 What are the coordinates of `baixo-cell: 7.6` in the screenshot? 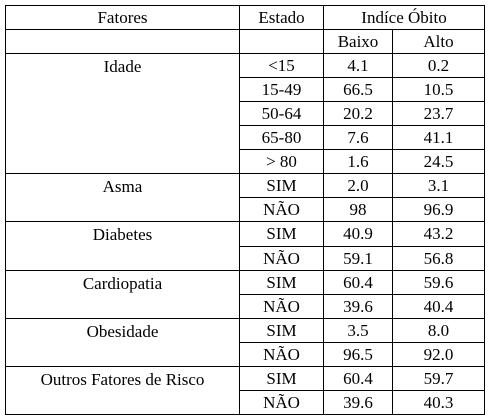 It's located at (358, 138).